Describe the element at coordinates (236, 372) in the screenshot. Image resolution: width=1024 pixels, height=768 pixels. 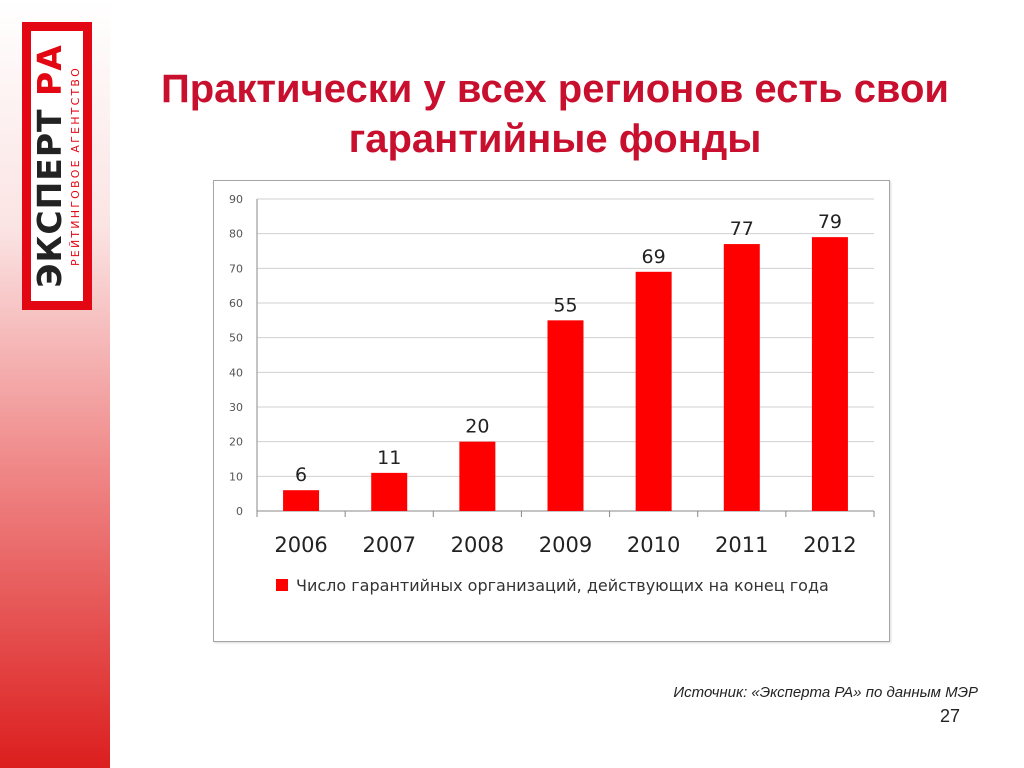
I see `y-tick-label: 40` at that location.